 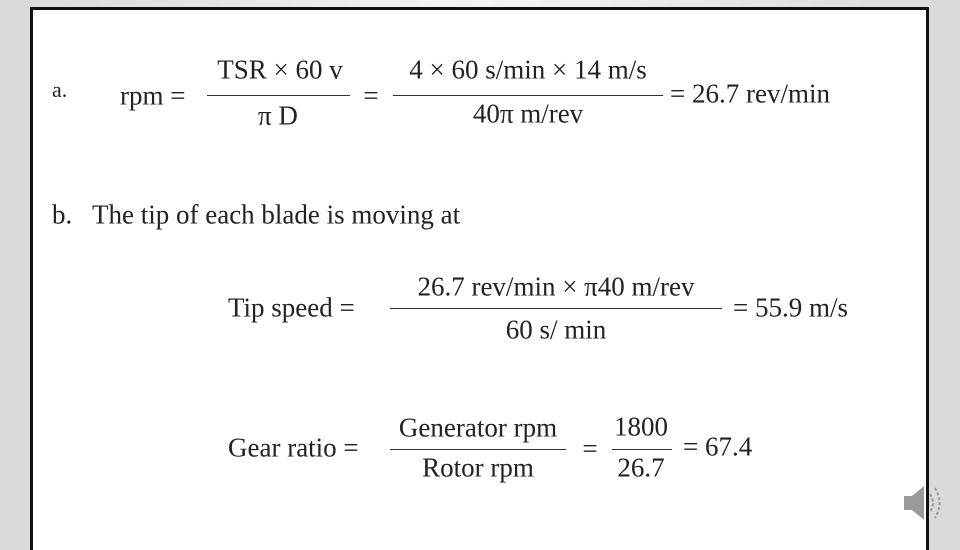 What do you see at coordinates (276, 214) in the screenshot?
I see `part-text: The tip of each blade is moving at` at bounding box center [276, 214].